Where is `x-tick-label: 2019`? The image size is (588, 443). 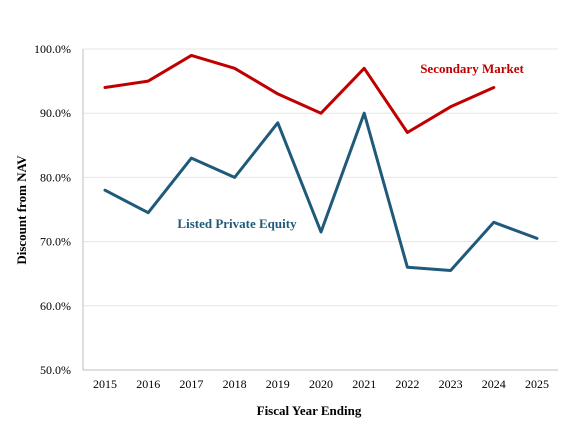
x-tick-label: 2019 is located at coordinates (278, 384).